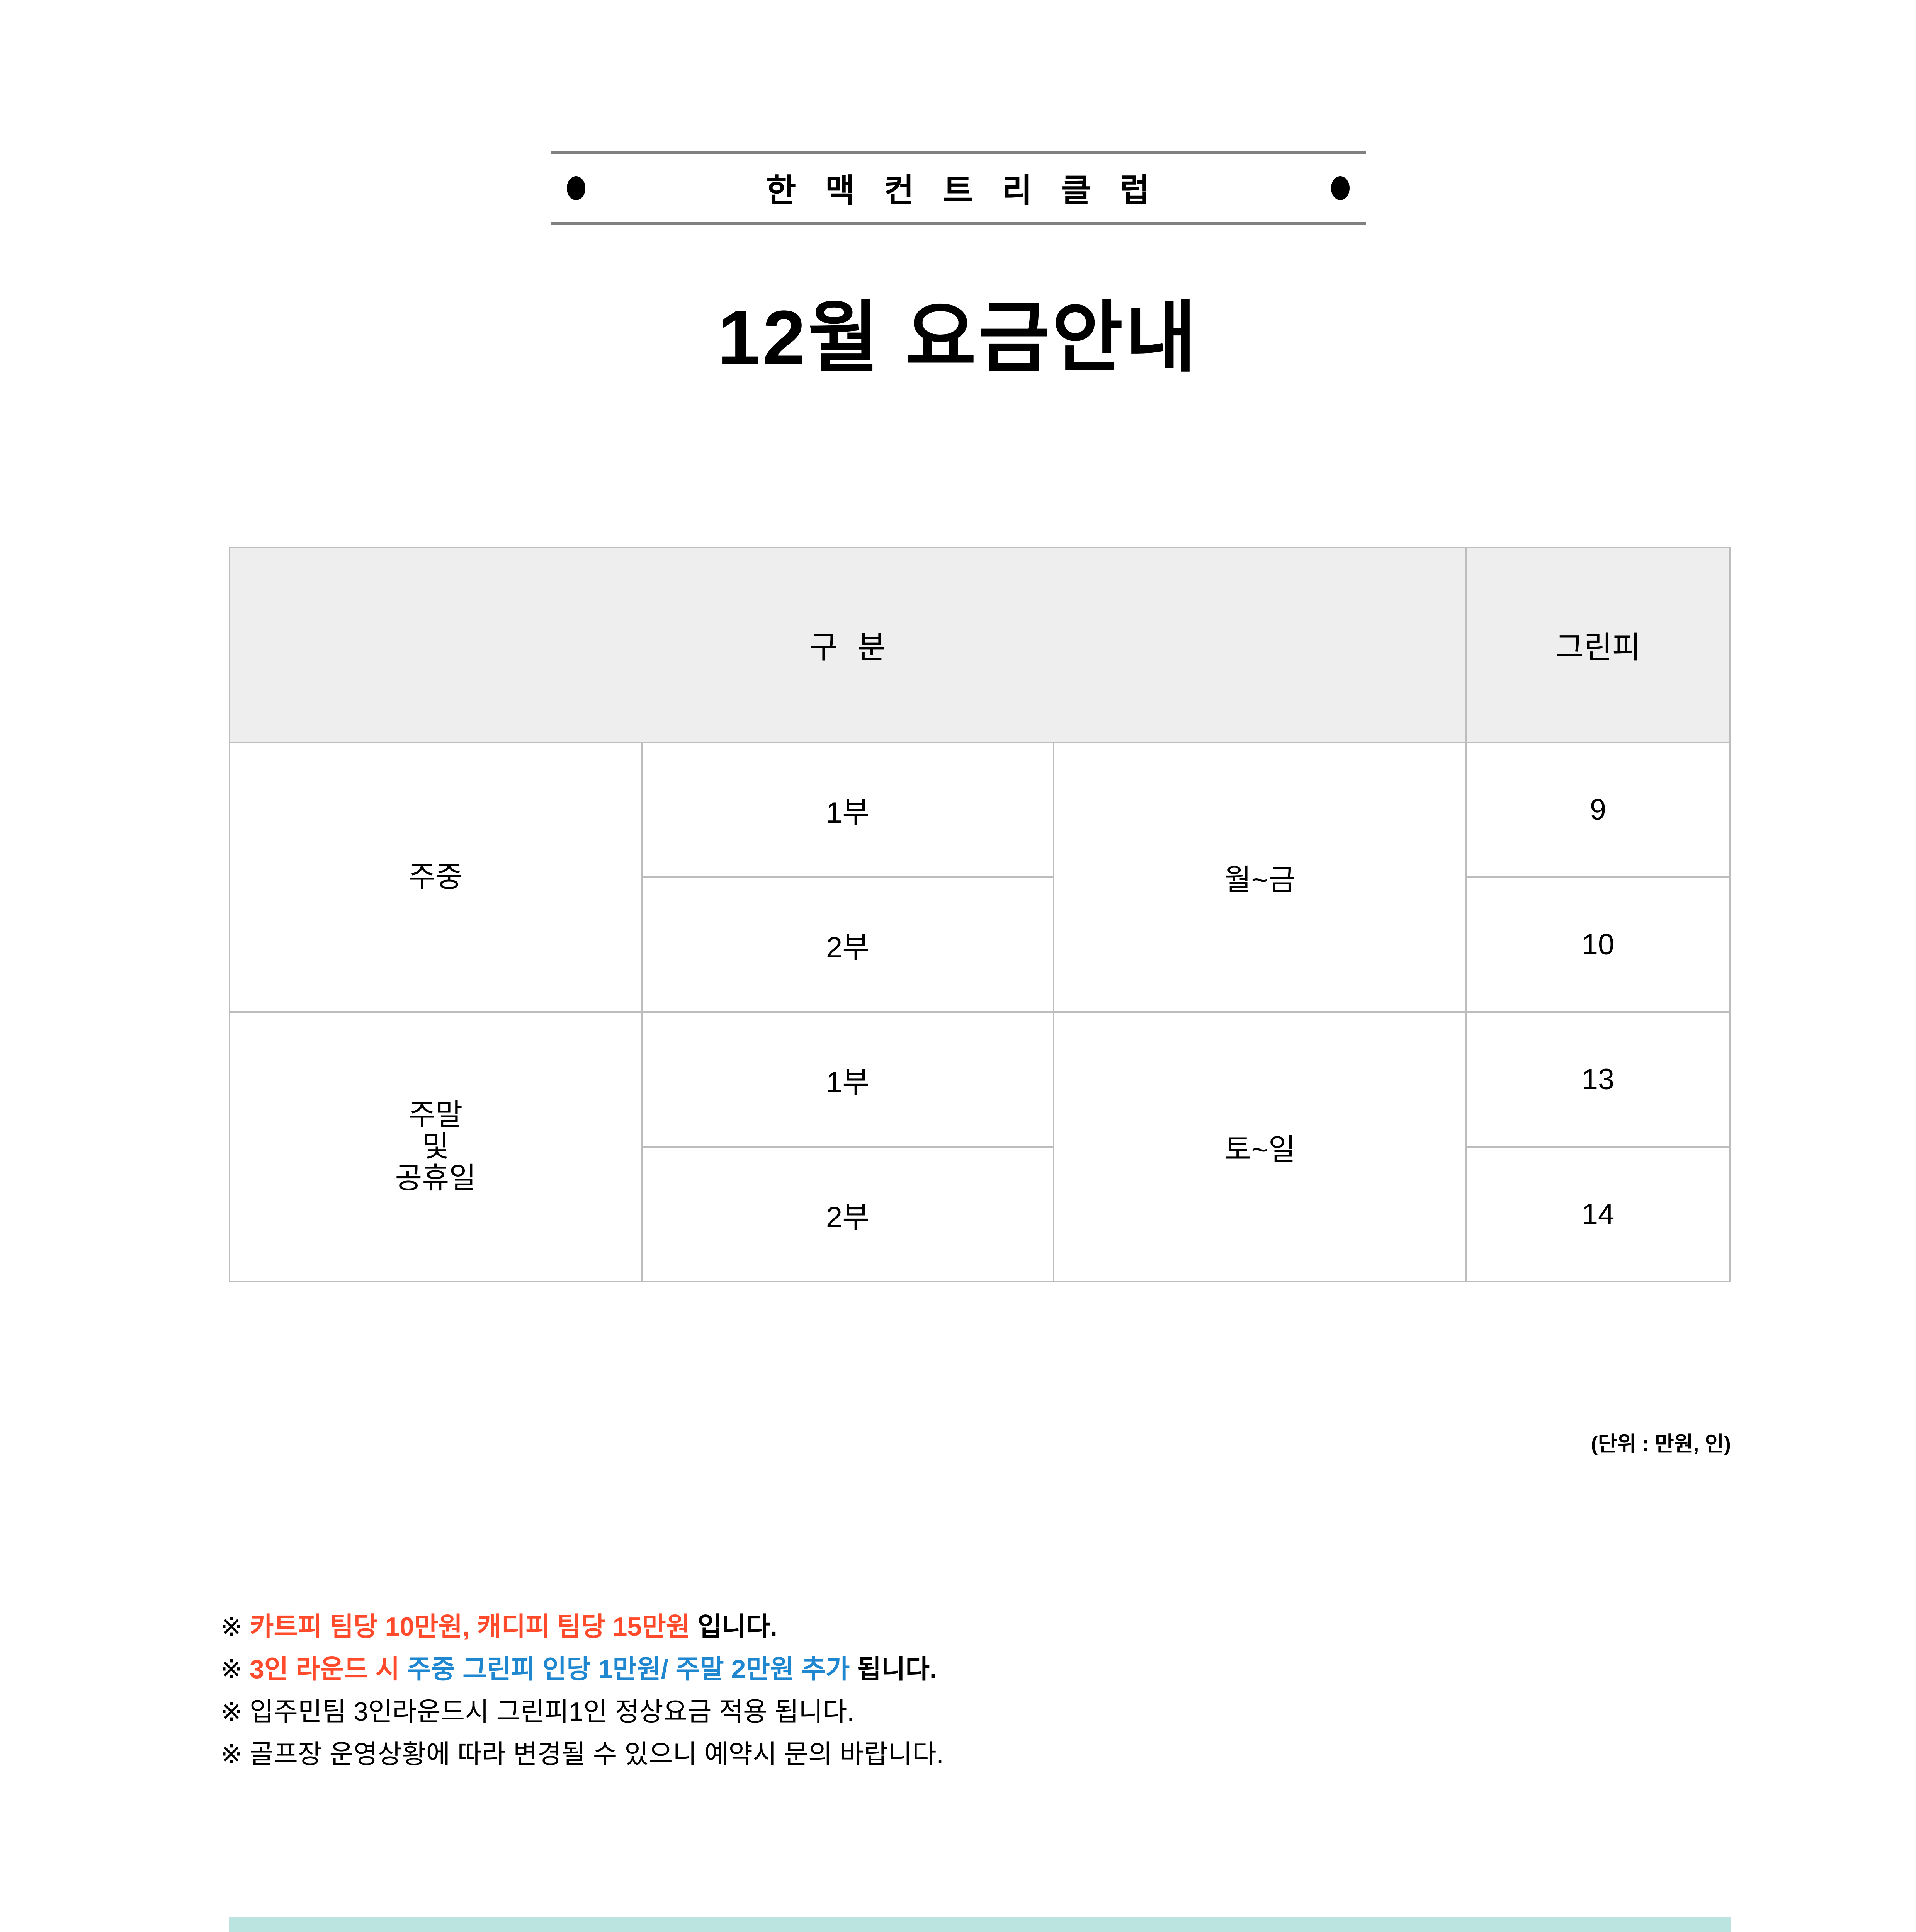  I want to click on table-row: 2부 10, so click(980, 944).